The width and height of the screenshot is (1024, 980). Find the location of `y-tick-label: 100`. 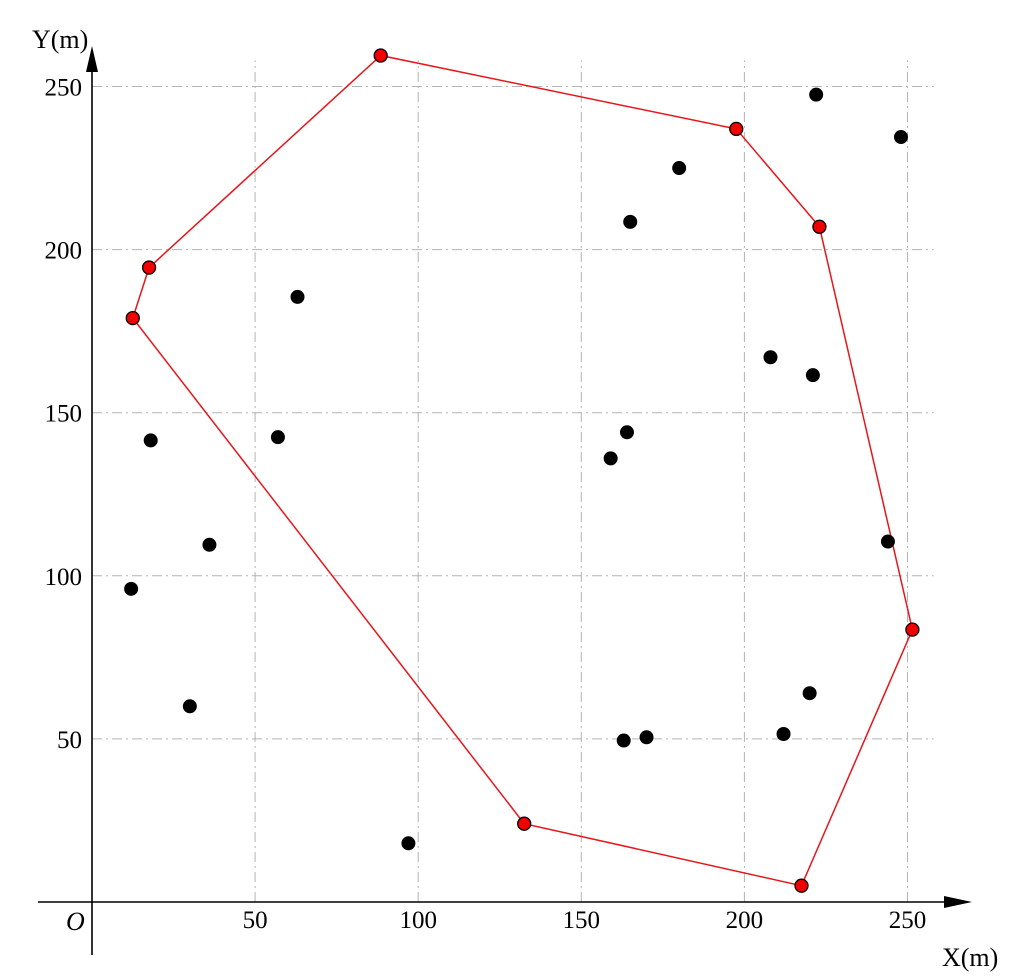

y-tick-label: 100 is located at coordinates (64, 577).